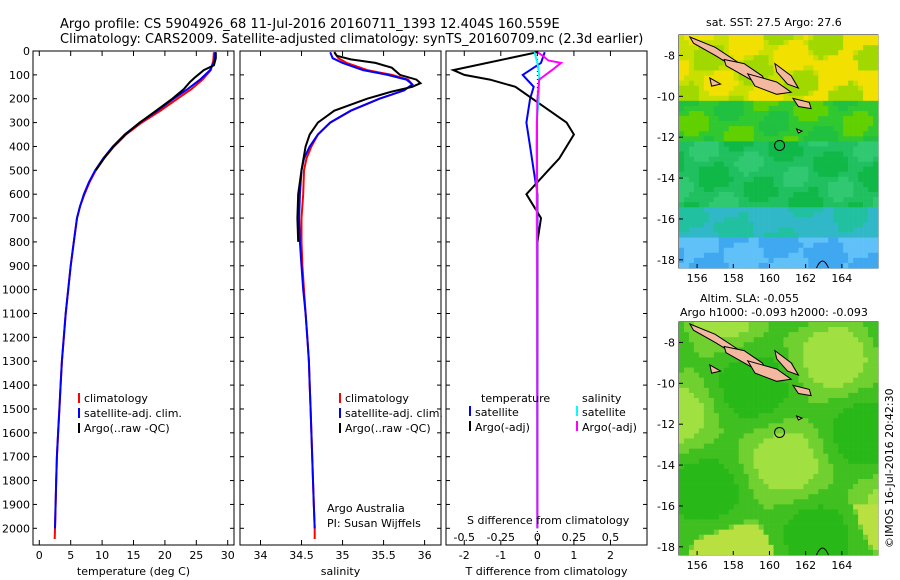 This screenshot has width=900, height=580. I want to click on map-y-tick-label: -16, so click(666, 219).